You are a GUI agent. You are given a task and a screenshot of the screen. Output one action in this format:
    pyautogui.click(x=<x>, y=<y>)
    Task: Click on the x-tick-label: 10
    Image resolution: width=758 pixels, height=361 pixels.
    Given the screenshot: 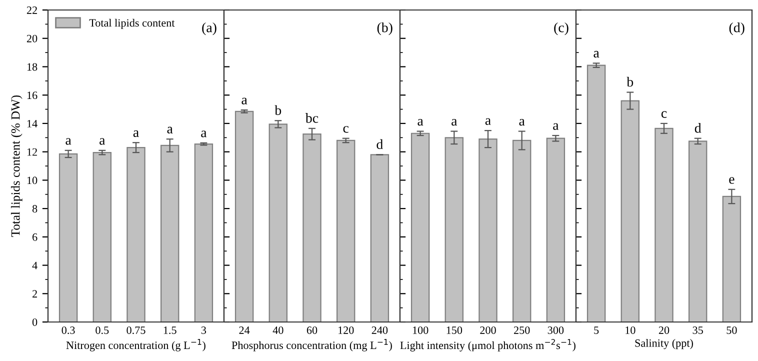 What is the action you would take?
    pyautogui.click(x=631, y=330)
    